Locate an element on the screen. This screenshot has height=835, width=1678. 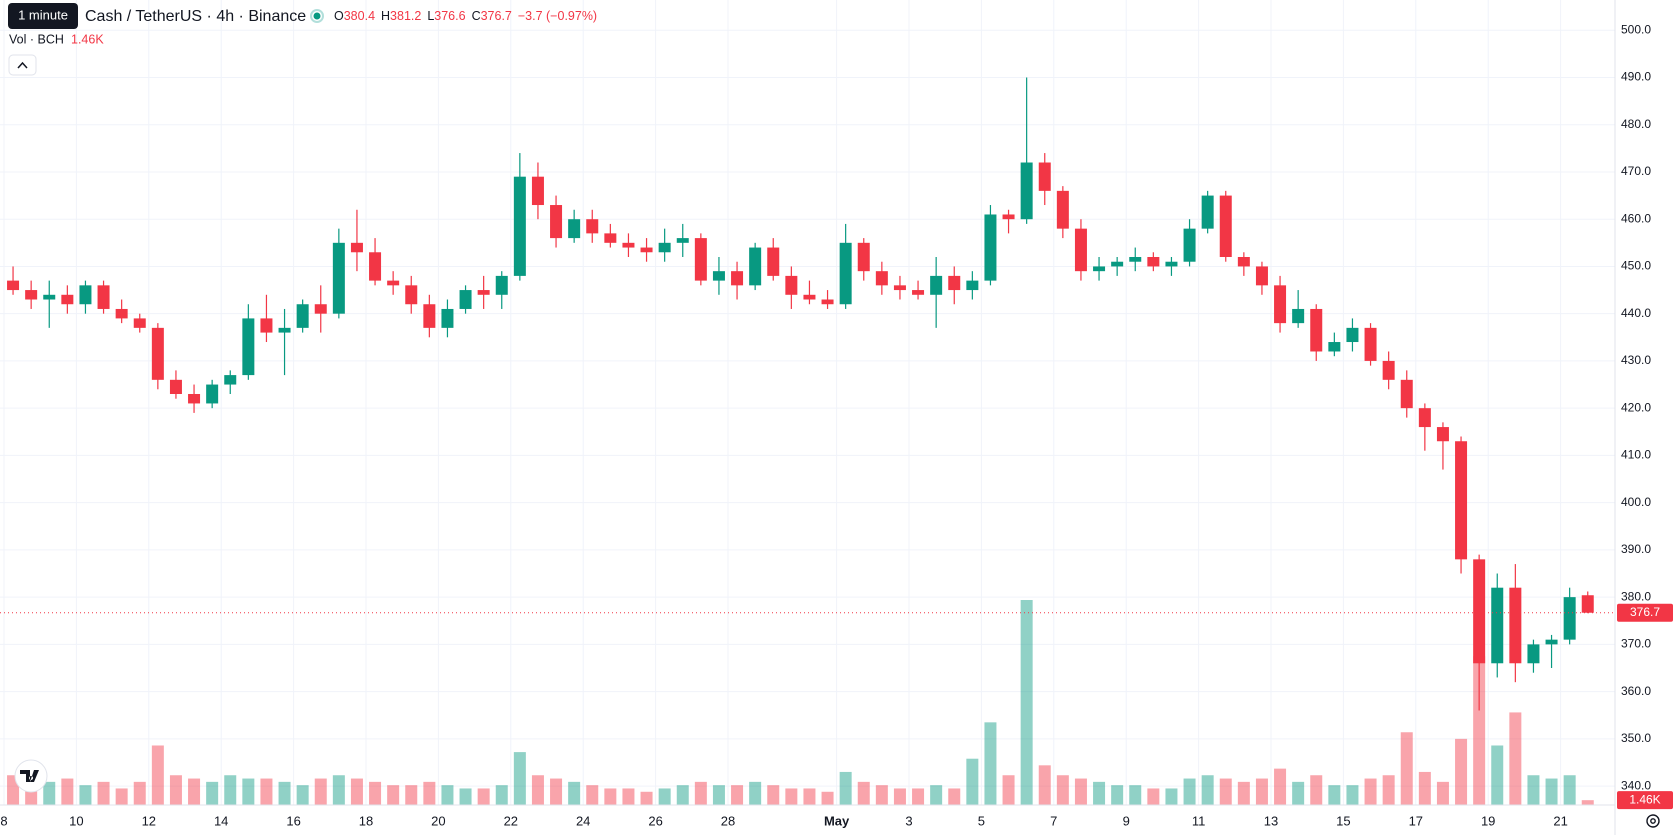
y-tick-label: 490.0 is located at coordinates (1636, 77).